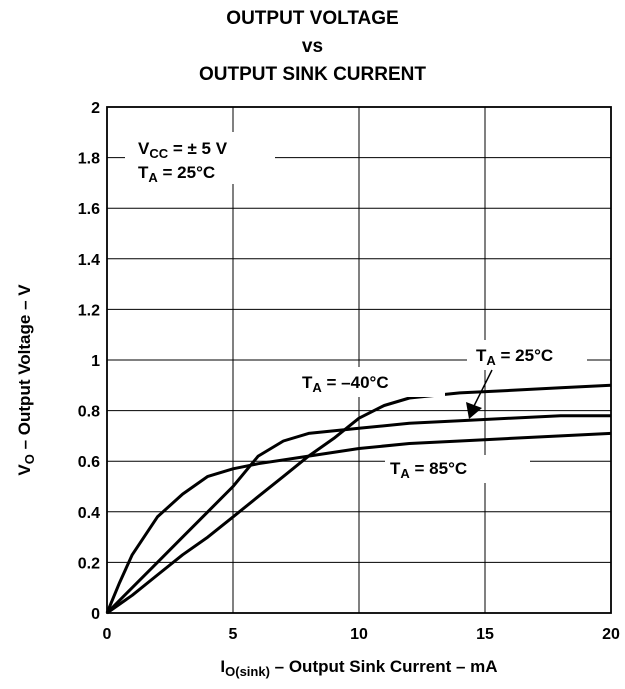 This screenshot has height=689, width=625. I want to click on chart-title-line-2: vs, so click(312, 46).